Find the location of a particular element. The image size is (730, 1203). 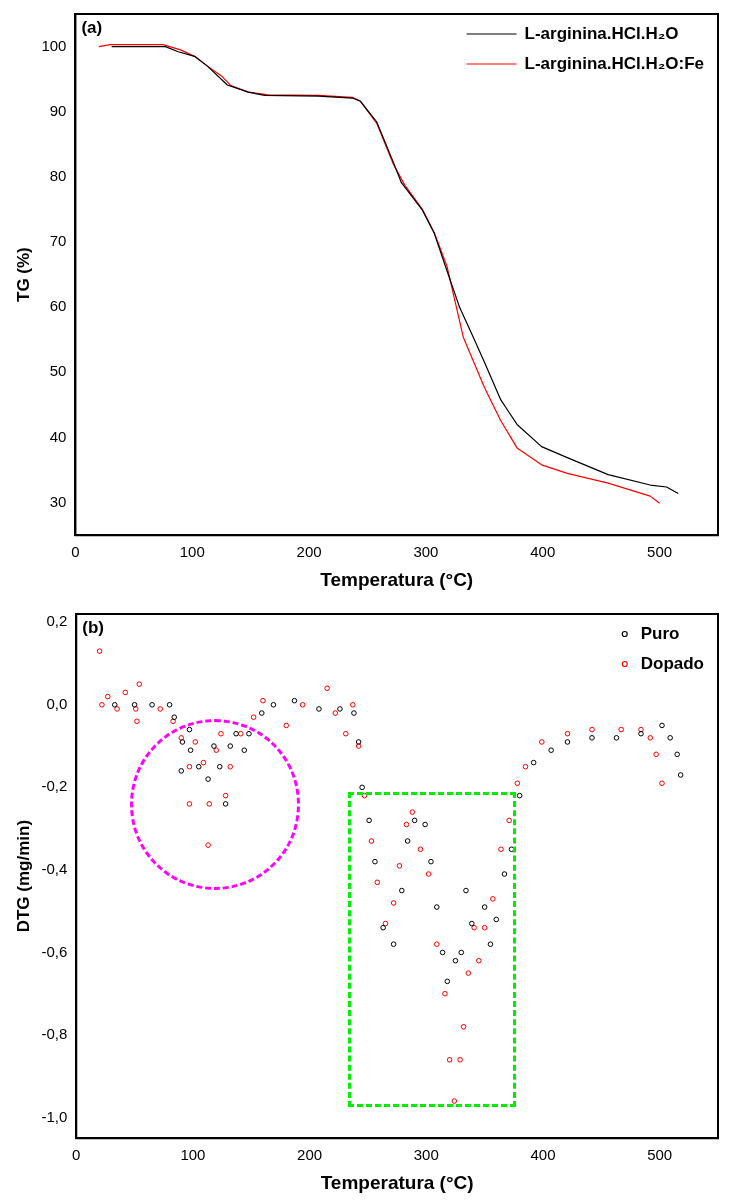

legend-label: Puro is located at coordinates (660, 633).